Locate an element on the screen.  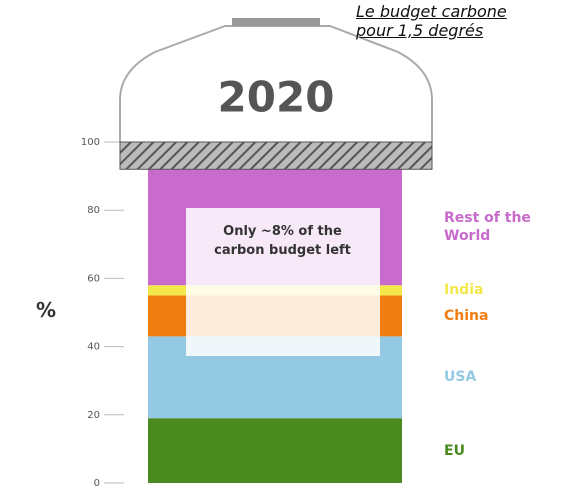
y-axis-label: % is located at coordinates (46, 310).